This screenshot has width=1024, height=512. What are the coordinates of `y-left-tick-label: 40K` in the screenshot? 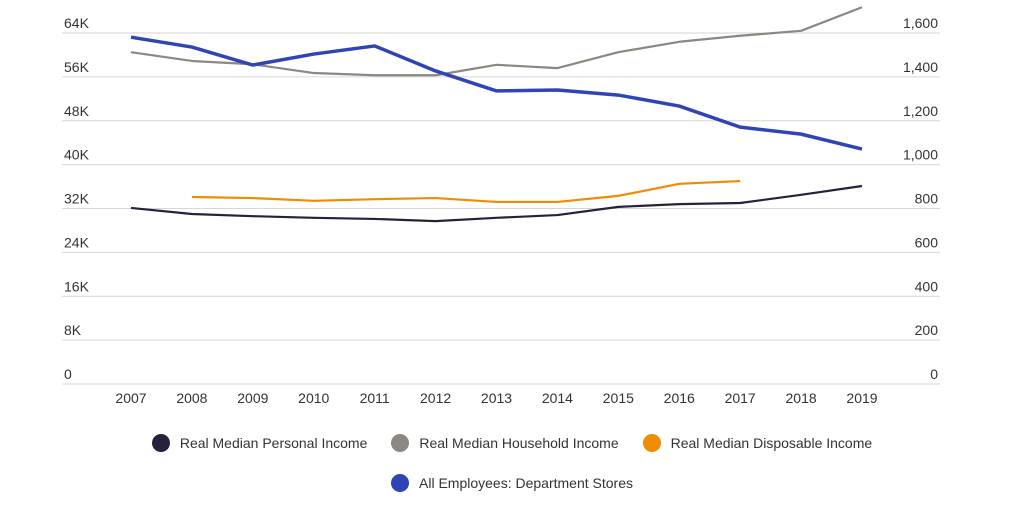 It's located at (77, 155).